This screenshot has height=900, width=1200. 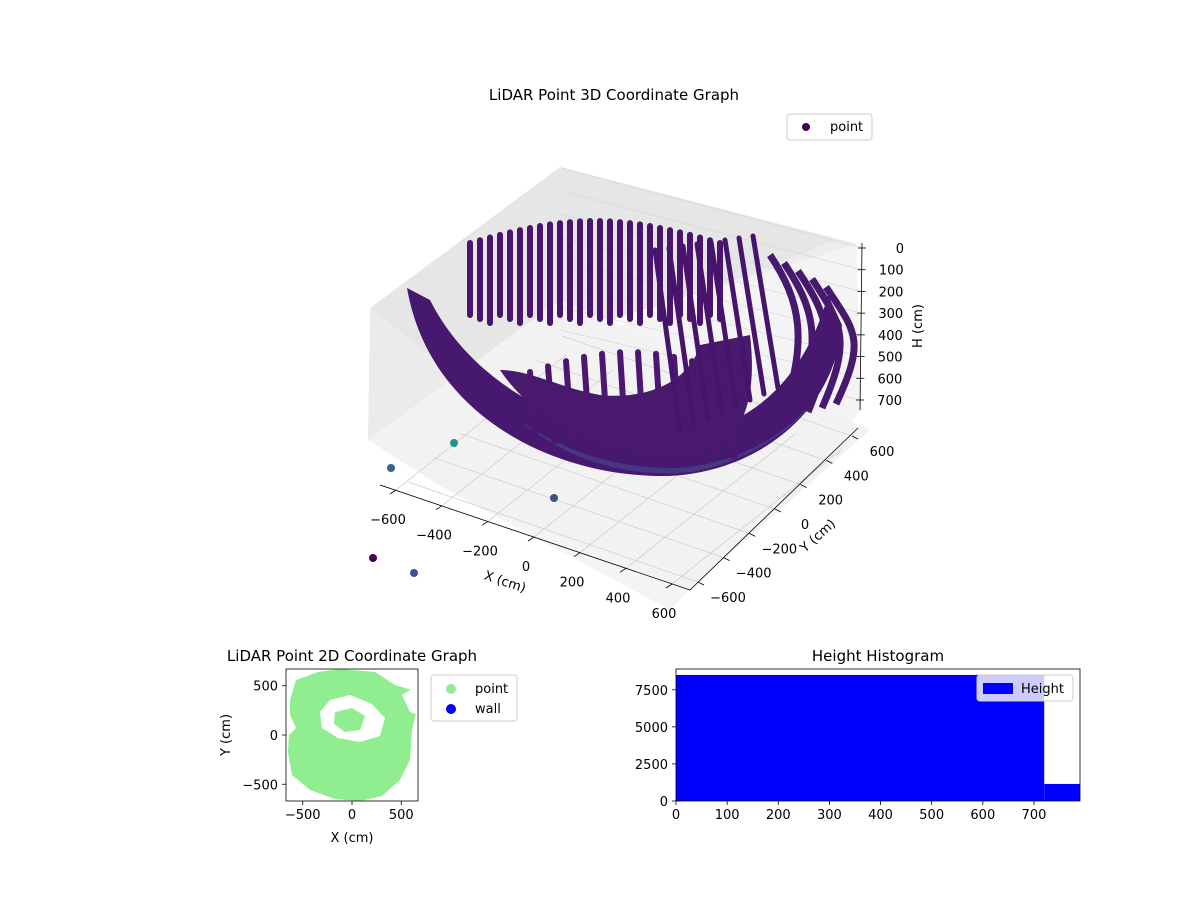 I want to click on x-ticks: −600 −400 −200 0 200 400 600, so click(x=523, y=555).